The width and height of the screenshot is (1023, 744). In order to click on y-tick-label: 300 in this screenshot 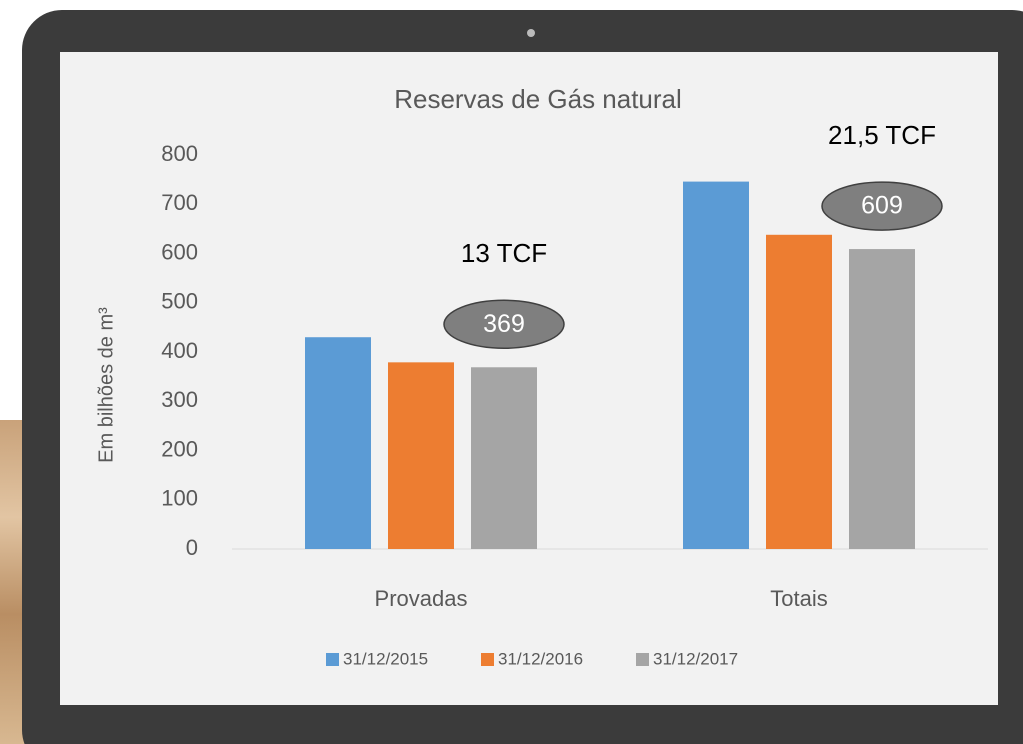, I will do `click(179, 399)`.